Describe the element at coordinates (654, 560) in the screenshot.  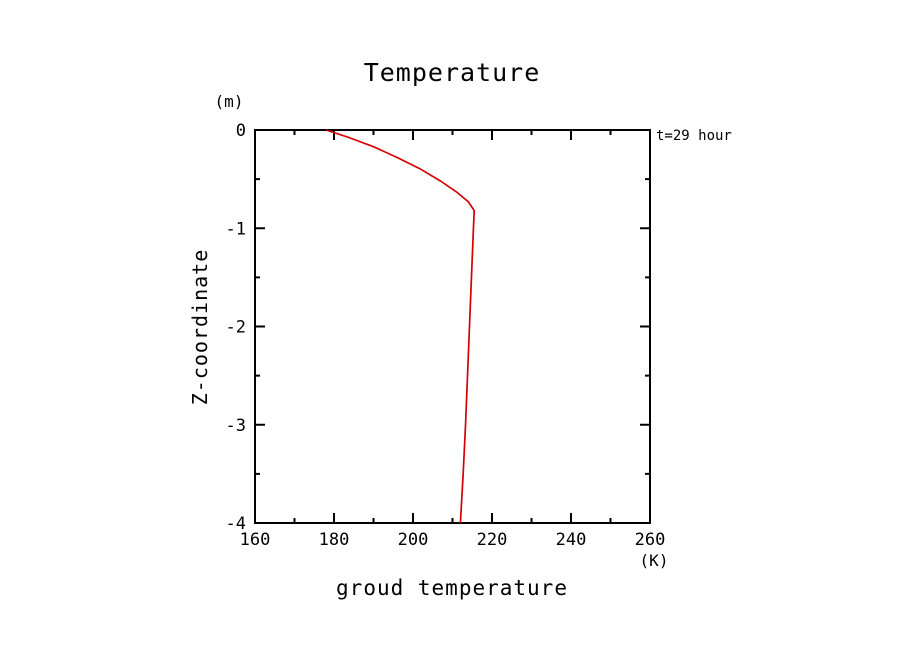
I see `x-axis-unit: (K)` at that location.